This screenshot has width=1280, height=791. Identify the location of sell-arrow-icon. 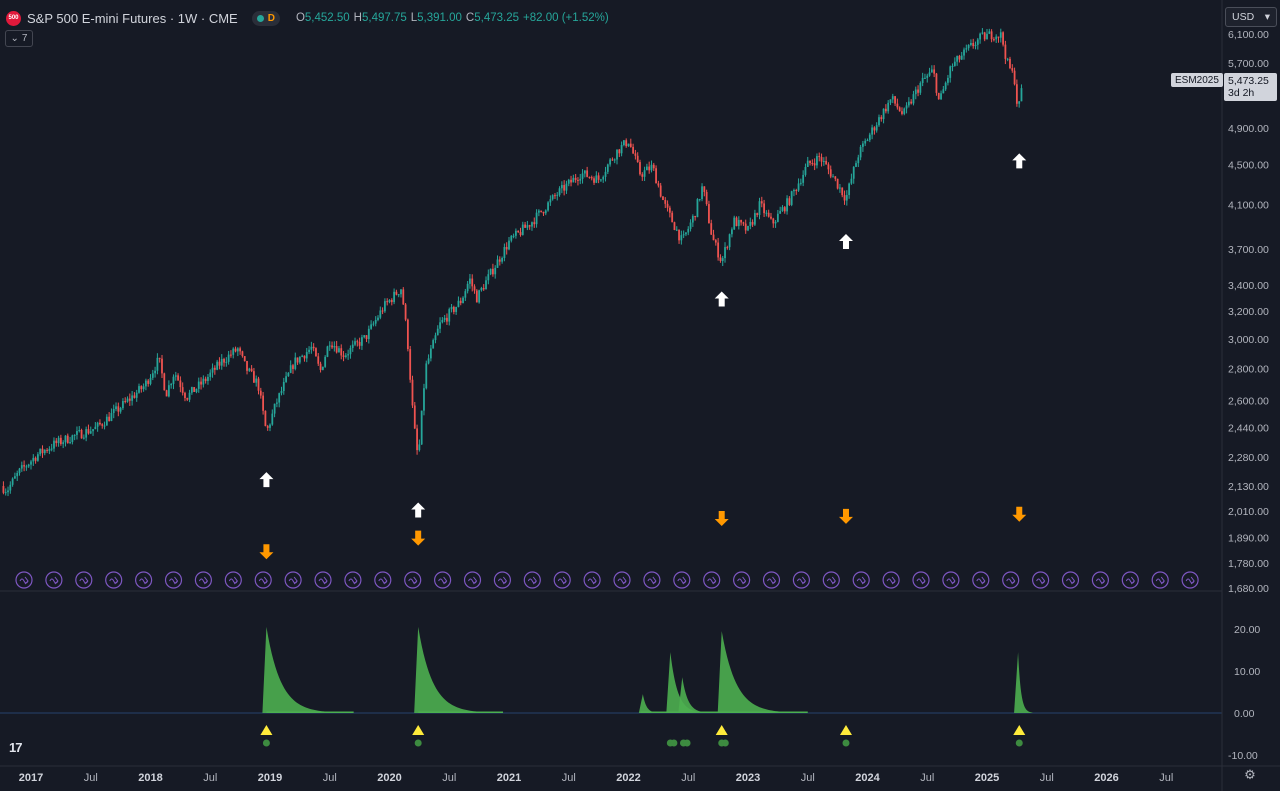
(266, 552).